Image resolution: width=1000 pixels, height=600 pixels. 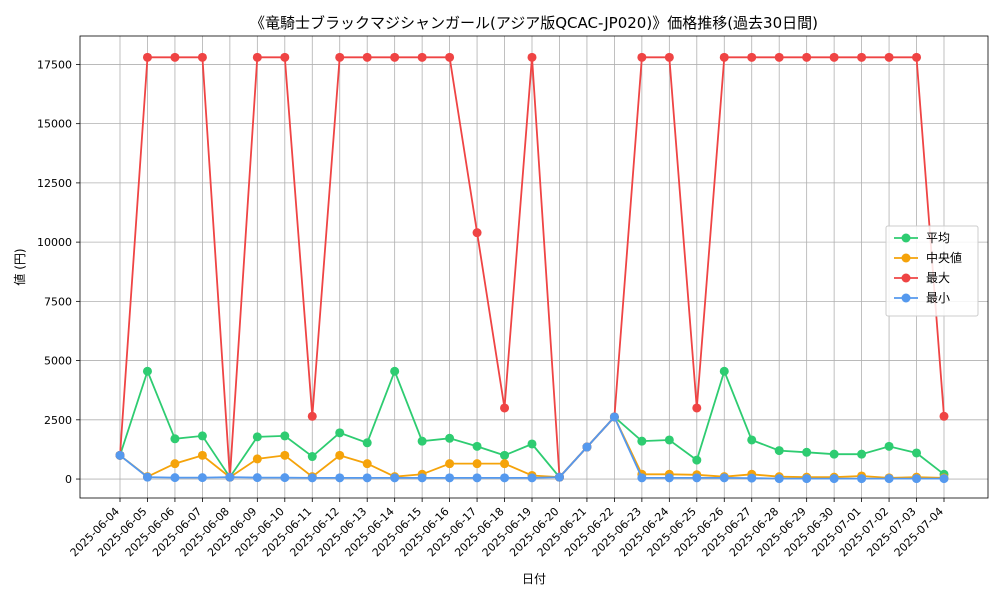 What do you see at coordinates (938, 298) in the screenshot?
I see `legend-label: 最小` at bounding box center [938, 298].